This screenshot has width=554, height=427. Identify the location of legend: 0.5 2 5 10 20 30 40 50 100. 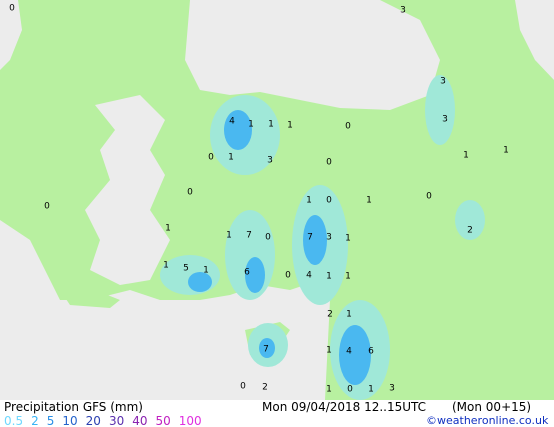
(107, 420).